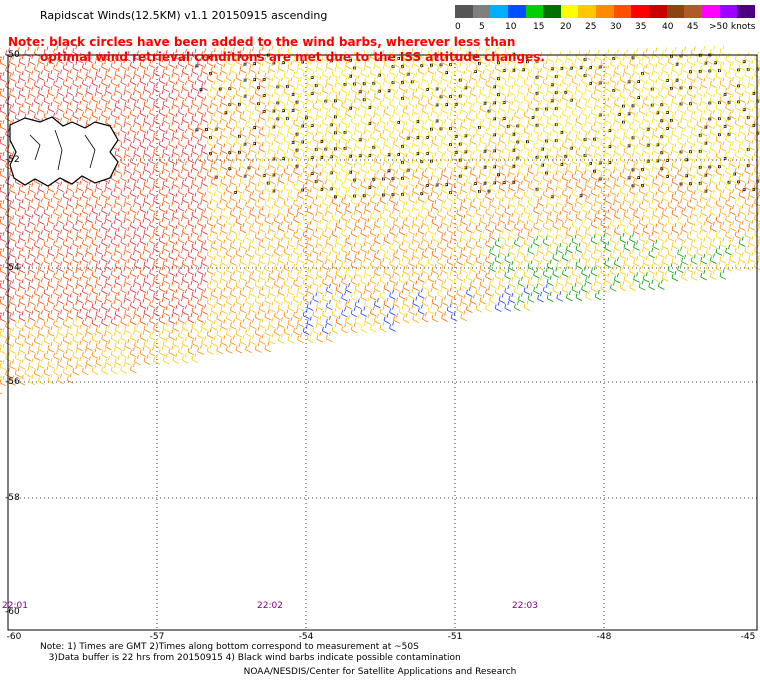 The width and height of the screenshot is (760, 688). What do you see at coordinates (539, 27) in the screenshot?
I see `legend-label: 15` at bounding box center [539, 27].